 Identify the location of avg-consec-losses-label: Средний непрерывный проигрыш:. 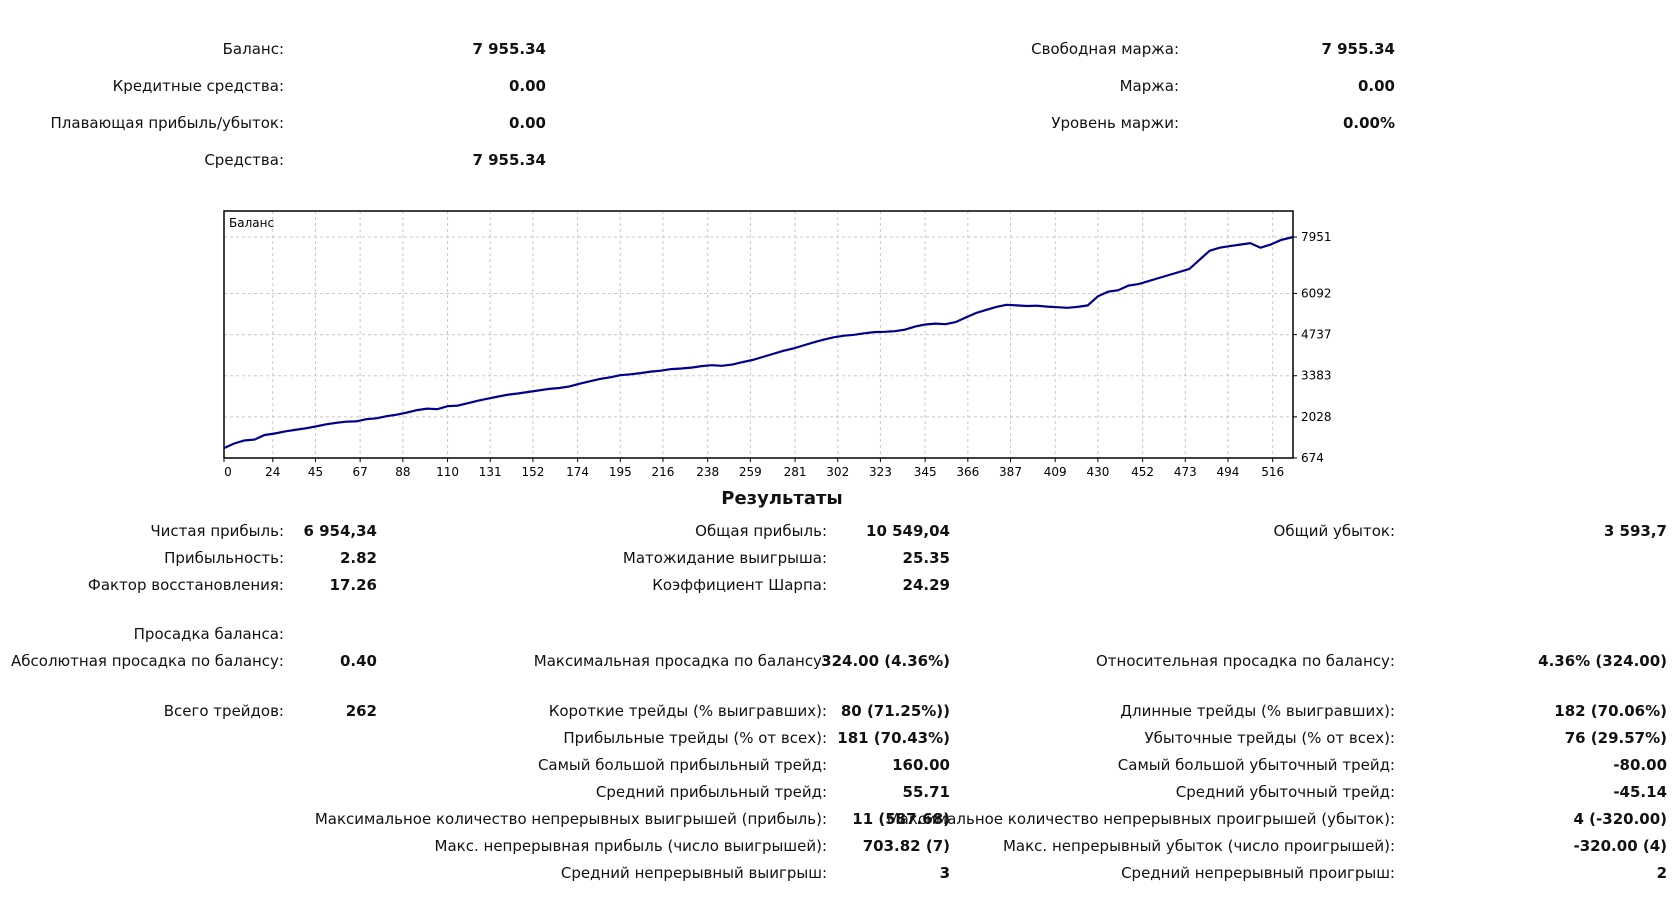
(1258, 873).